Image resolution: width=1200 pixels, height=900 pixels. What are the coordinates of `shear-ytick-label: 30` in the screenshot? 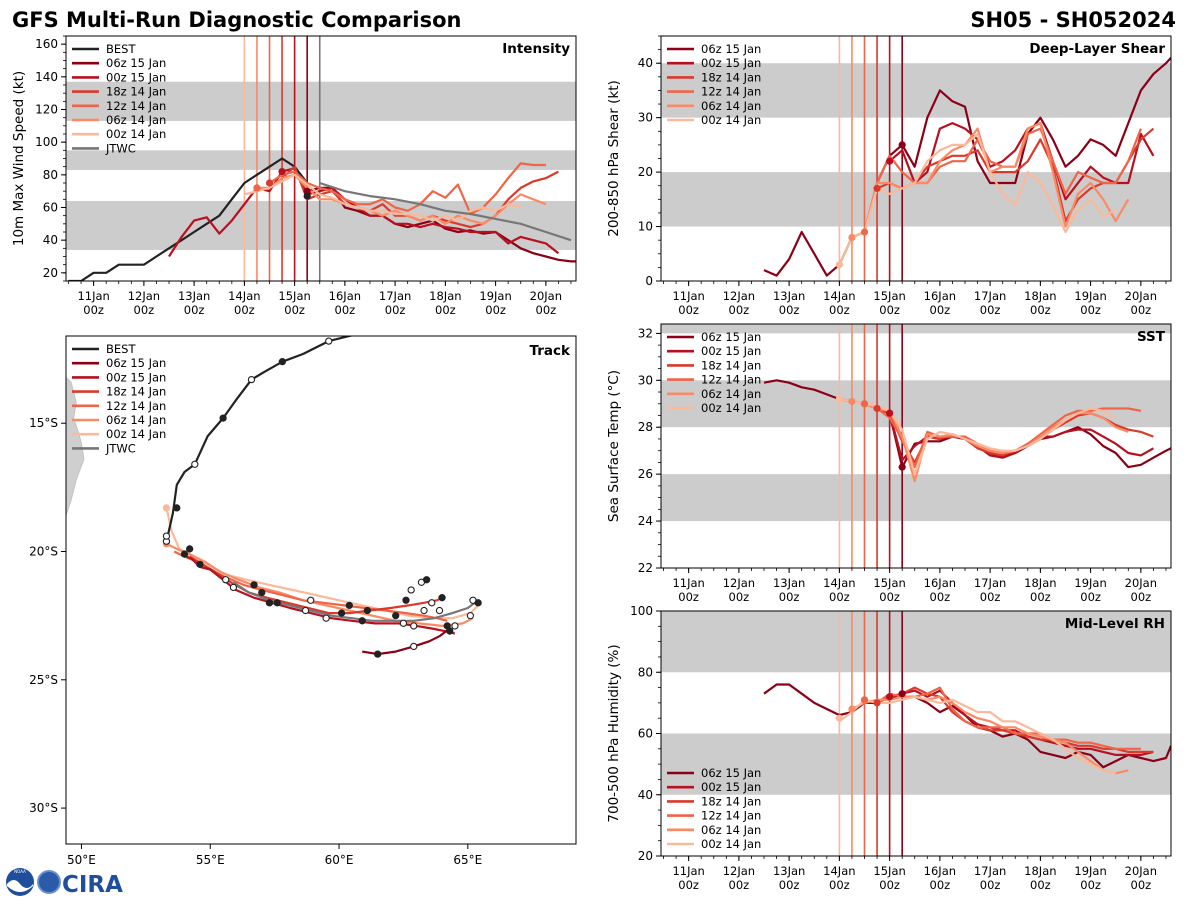 It's located at (645, 118).